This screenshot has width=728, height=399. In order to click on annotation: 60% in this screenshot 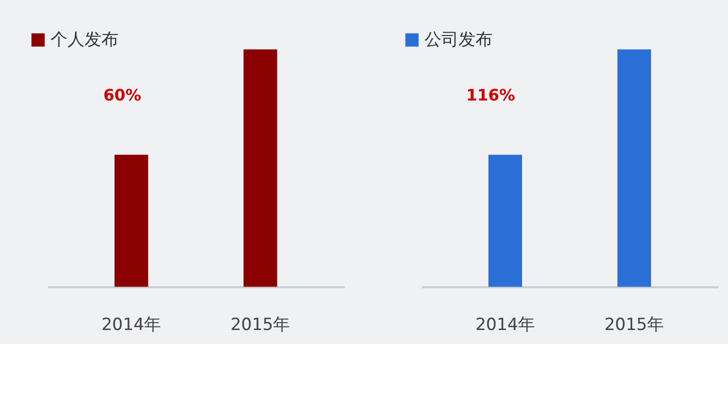, I will do `click(122, 94)`.